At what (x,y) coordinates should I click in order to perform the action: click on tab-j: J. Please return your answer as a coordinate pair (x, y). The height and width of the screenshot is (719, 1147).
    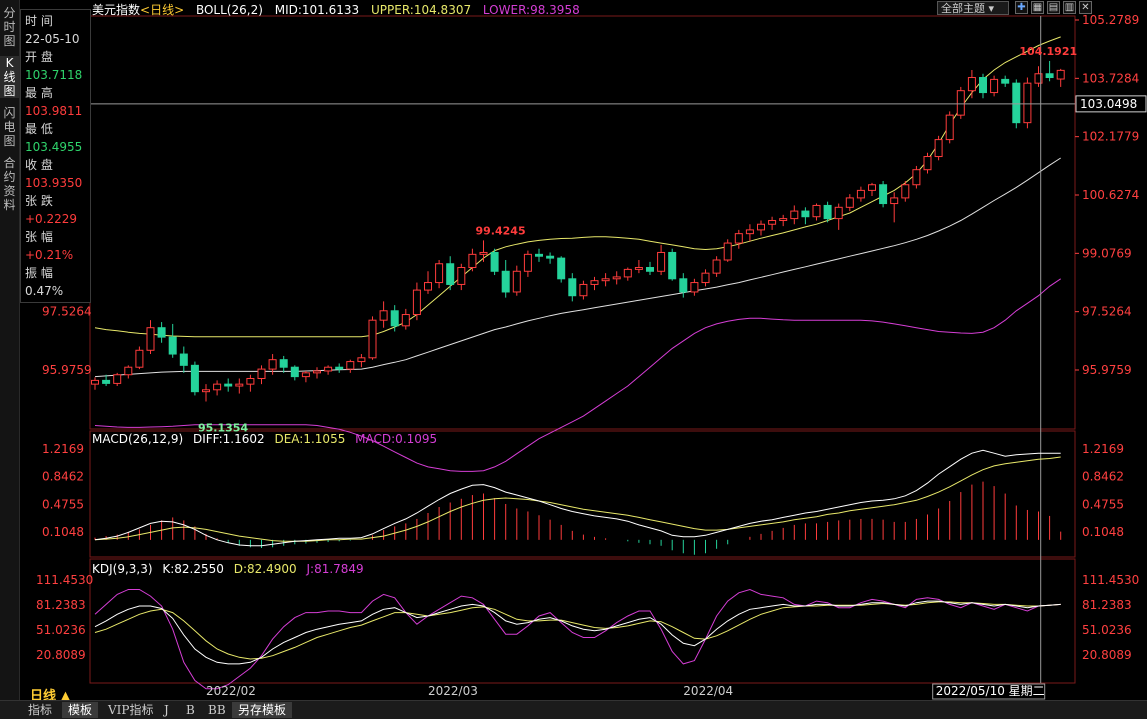
    Looking at the image, I should click on (166, 710).